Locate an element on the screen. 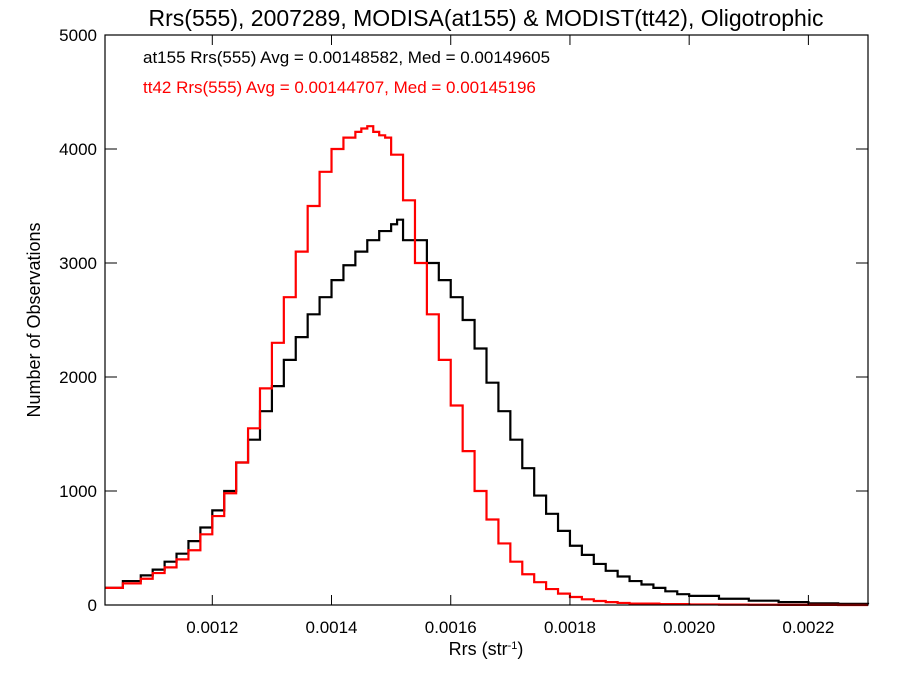 The width and height of the screenshot is (900, 675). y-tick-label: 5000 is located at coordinates (78, 35).